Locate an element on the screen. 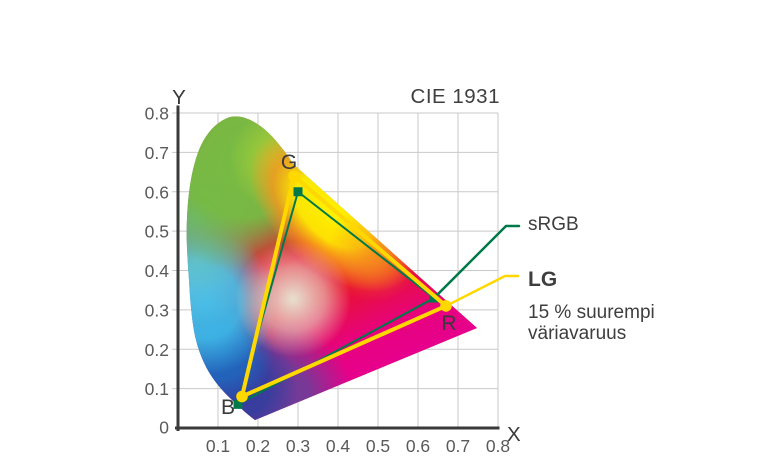 The height and width of the screenshot is (465, 768). green-vertex-label: G is located at coordinates (289, 162).